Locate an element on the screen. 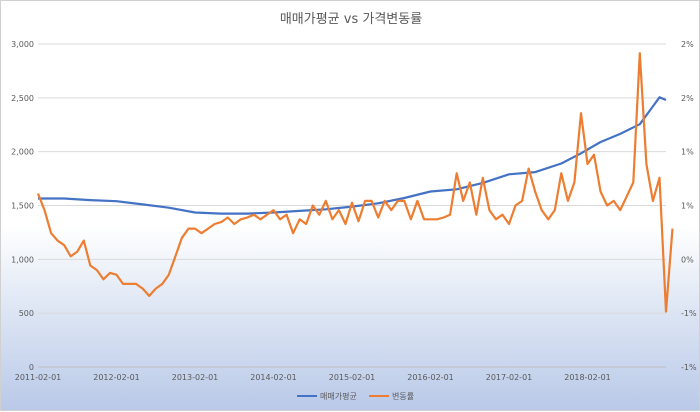  x-tick-label: 2016-02-01 is located at coordinates (430, 377).